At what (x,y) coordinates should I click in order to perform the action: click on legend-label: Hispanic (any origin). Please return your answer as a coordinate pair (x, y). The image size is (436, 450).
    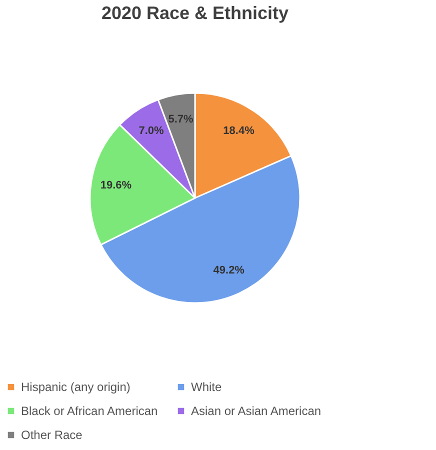
    Looking at the image, I should click on (75, 387).